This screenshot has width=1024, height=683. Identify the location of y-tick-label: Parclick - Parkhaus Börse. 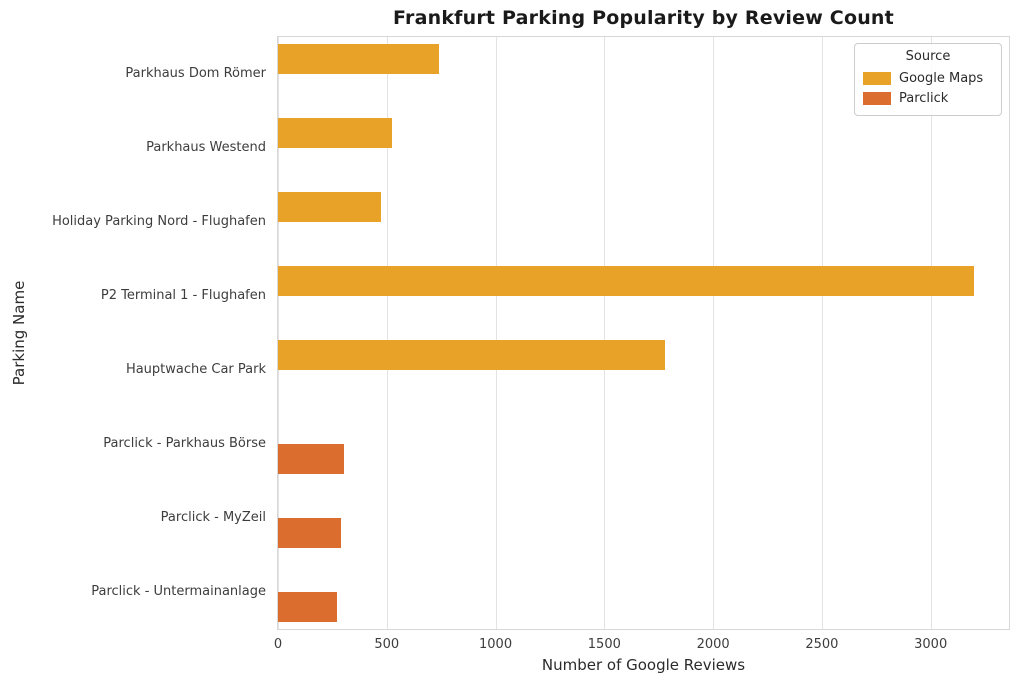
(184, 443).